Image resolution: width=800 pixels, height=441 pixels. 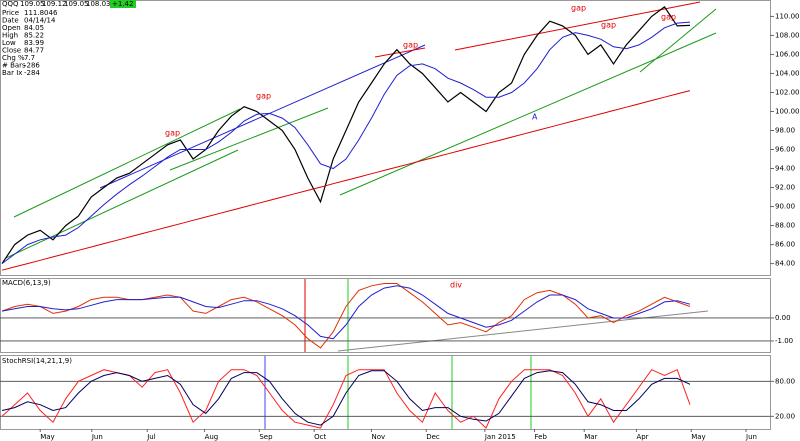 What do you see at coordinates (785, 381) in the screenshot?
I see `y-tick-label: 80.00` at bounding box center [785, 381].